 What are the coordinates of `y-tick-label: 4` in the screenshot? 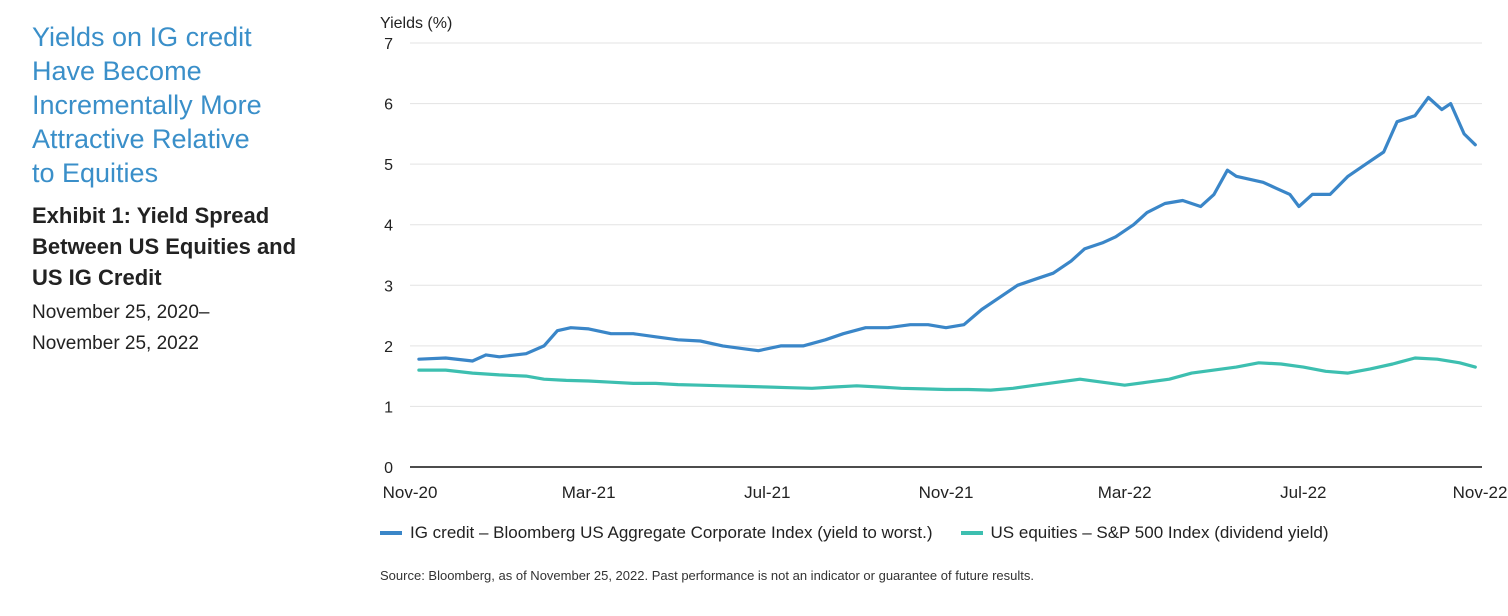 It's located at (388, 226).